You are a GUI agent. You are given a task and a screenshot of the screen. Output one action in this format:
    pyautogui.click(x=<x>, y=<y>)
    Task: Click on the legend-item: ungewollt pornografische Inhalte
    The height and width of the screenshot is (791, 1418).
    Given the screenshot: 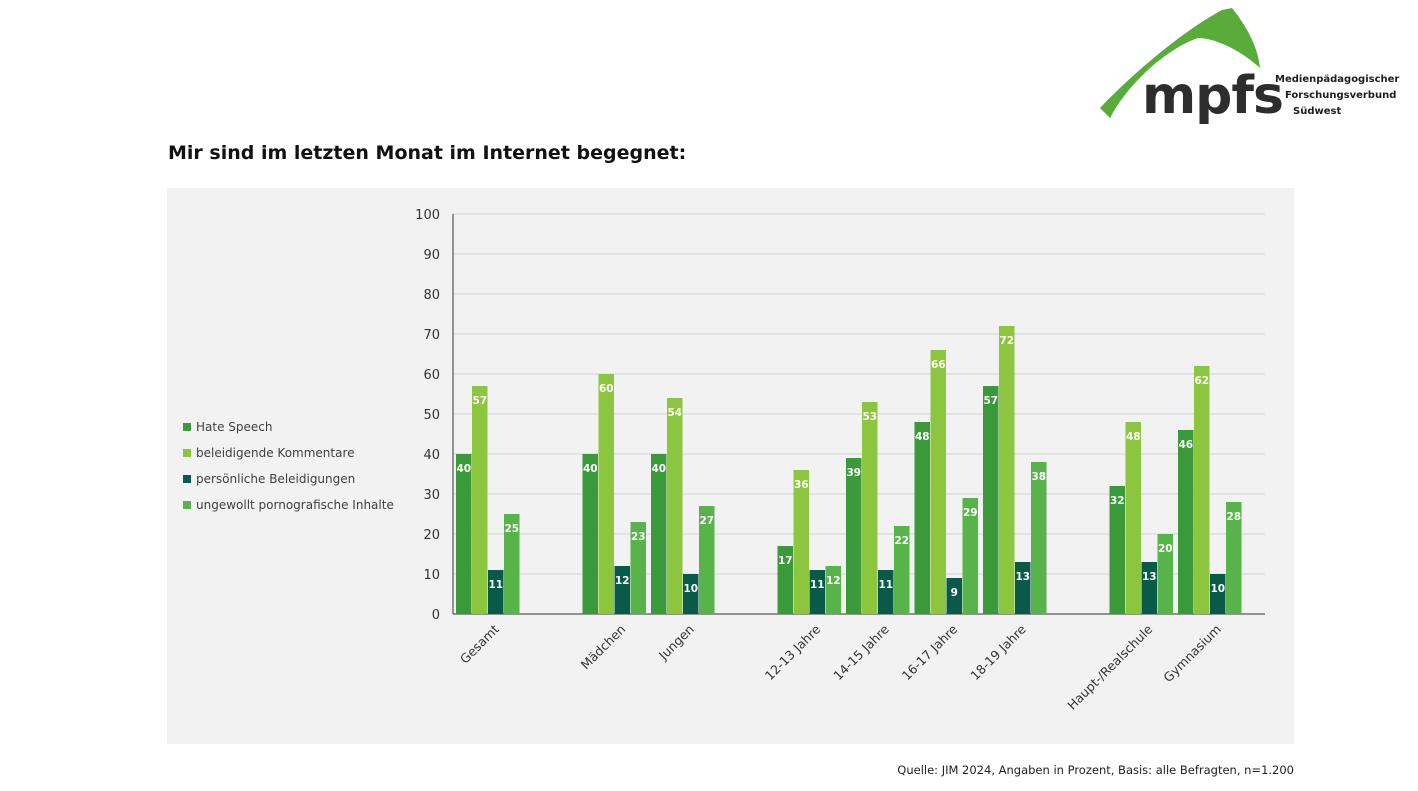 What is the action you would take?
    pyautogui.click(x=288, y=505)
    